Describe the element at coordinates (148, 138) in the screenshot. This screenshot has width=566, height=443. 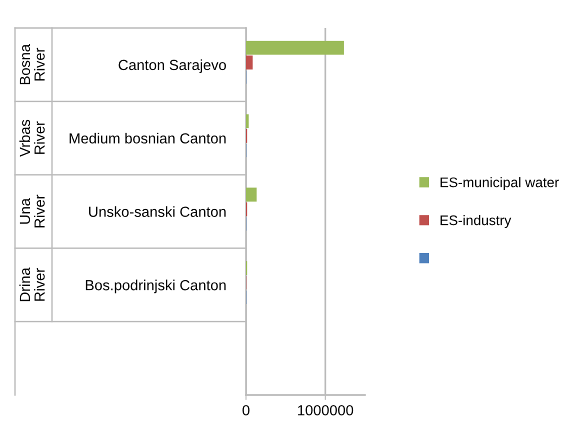
I see `y-tick-label: Medium bosnian Canton` at that location.